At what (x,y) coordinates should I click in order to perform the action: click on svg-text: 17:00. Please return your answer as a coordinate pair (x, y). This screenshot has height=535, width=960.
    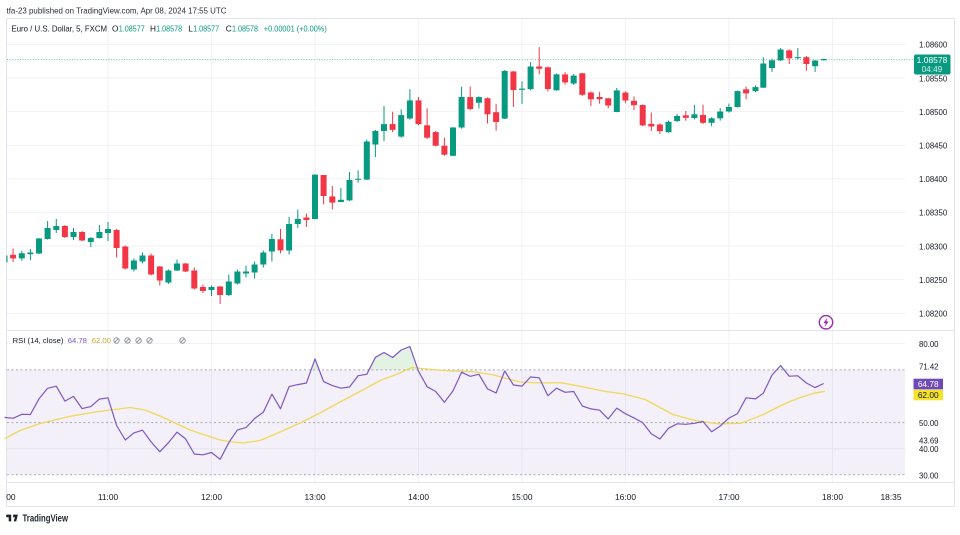
    Looking at the image, I should click on (729, 497).